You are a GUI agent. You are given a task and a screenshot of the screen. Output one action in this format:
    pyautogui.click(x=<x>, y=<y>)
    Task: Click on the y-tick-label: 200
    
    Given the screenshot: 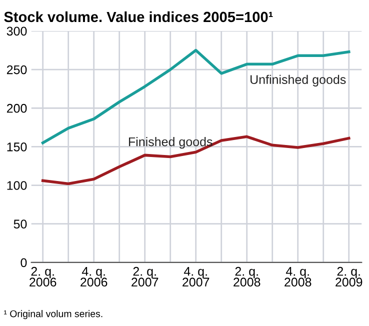 What is the action you would take?
    pyautogui.click(x=16, y=108)
    